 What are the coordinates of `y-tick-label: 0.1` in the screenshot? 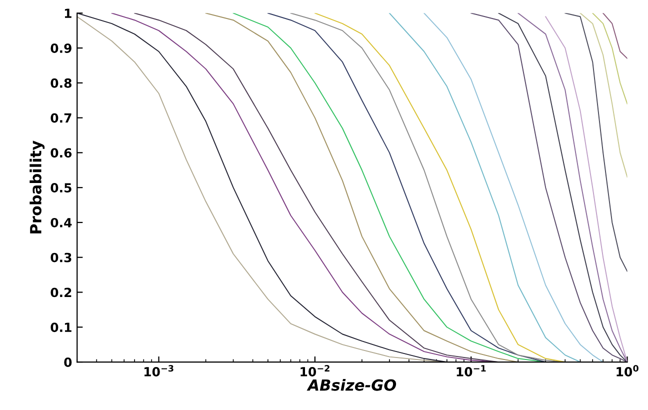 It's located at (61, 327).